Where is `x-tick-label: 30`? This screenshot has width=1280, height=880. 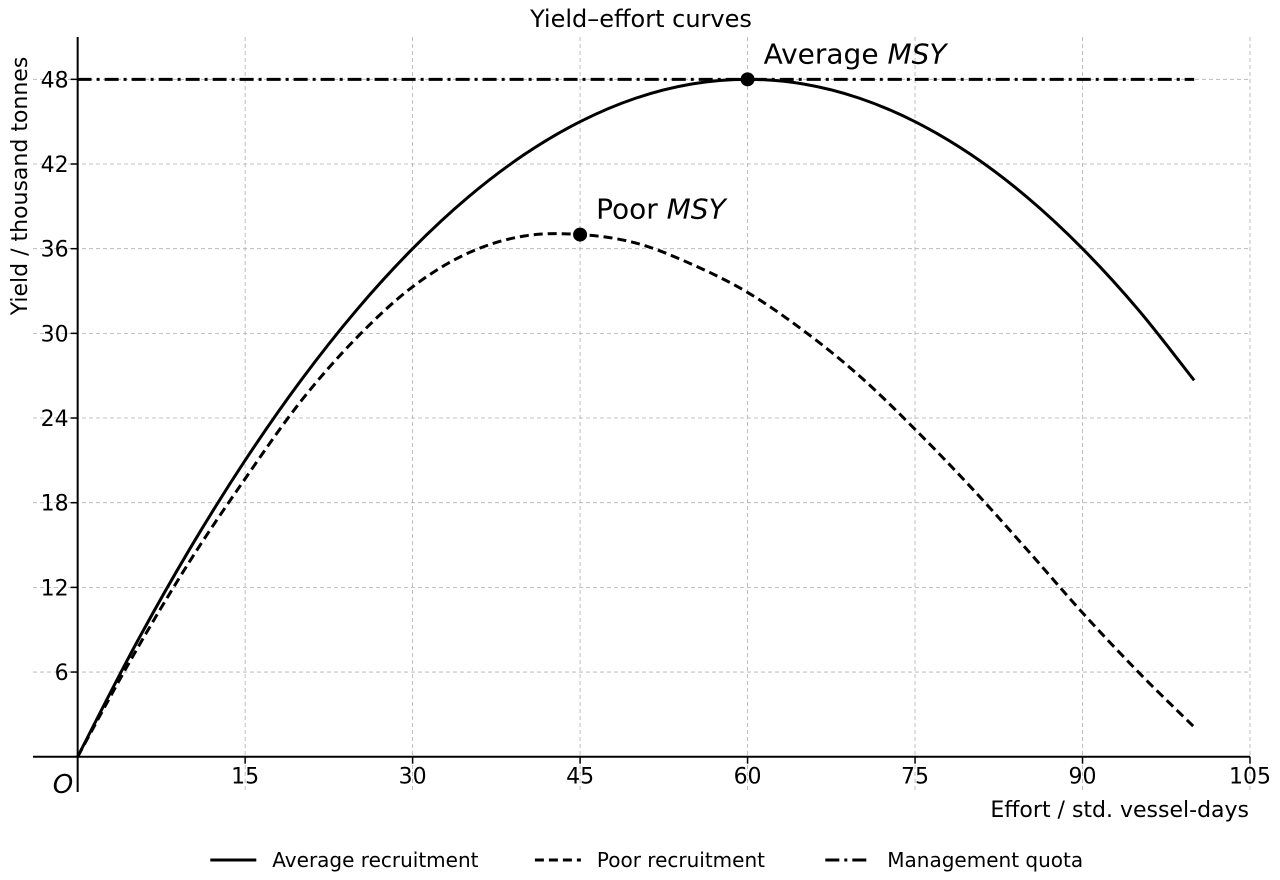 x-tick-label: 30 is located at coordinates (413, 777).